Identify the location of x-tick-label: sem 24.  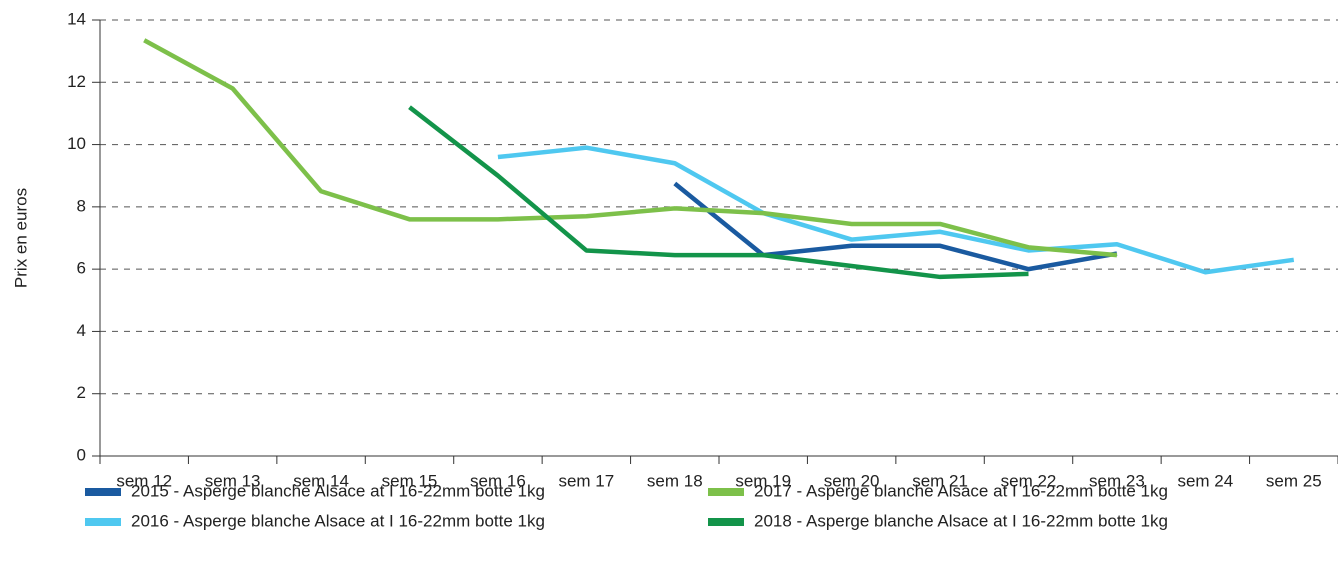
(1205, 480).